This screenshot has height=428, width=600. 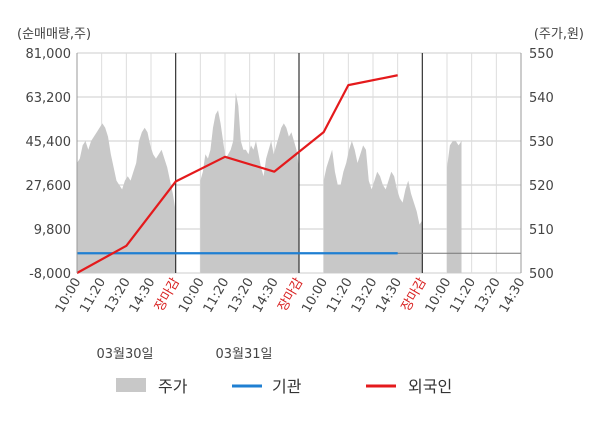 I want to click on y-right-tick-label: 520, so click(x=541, y=186).